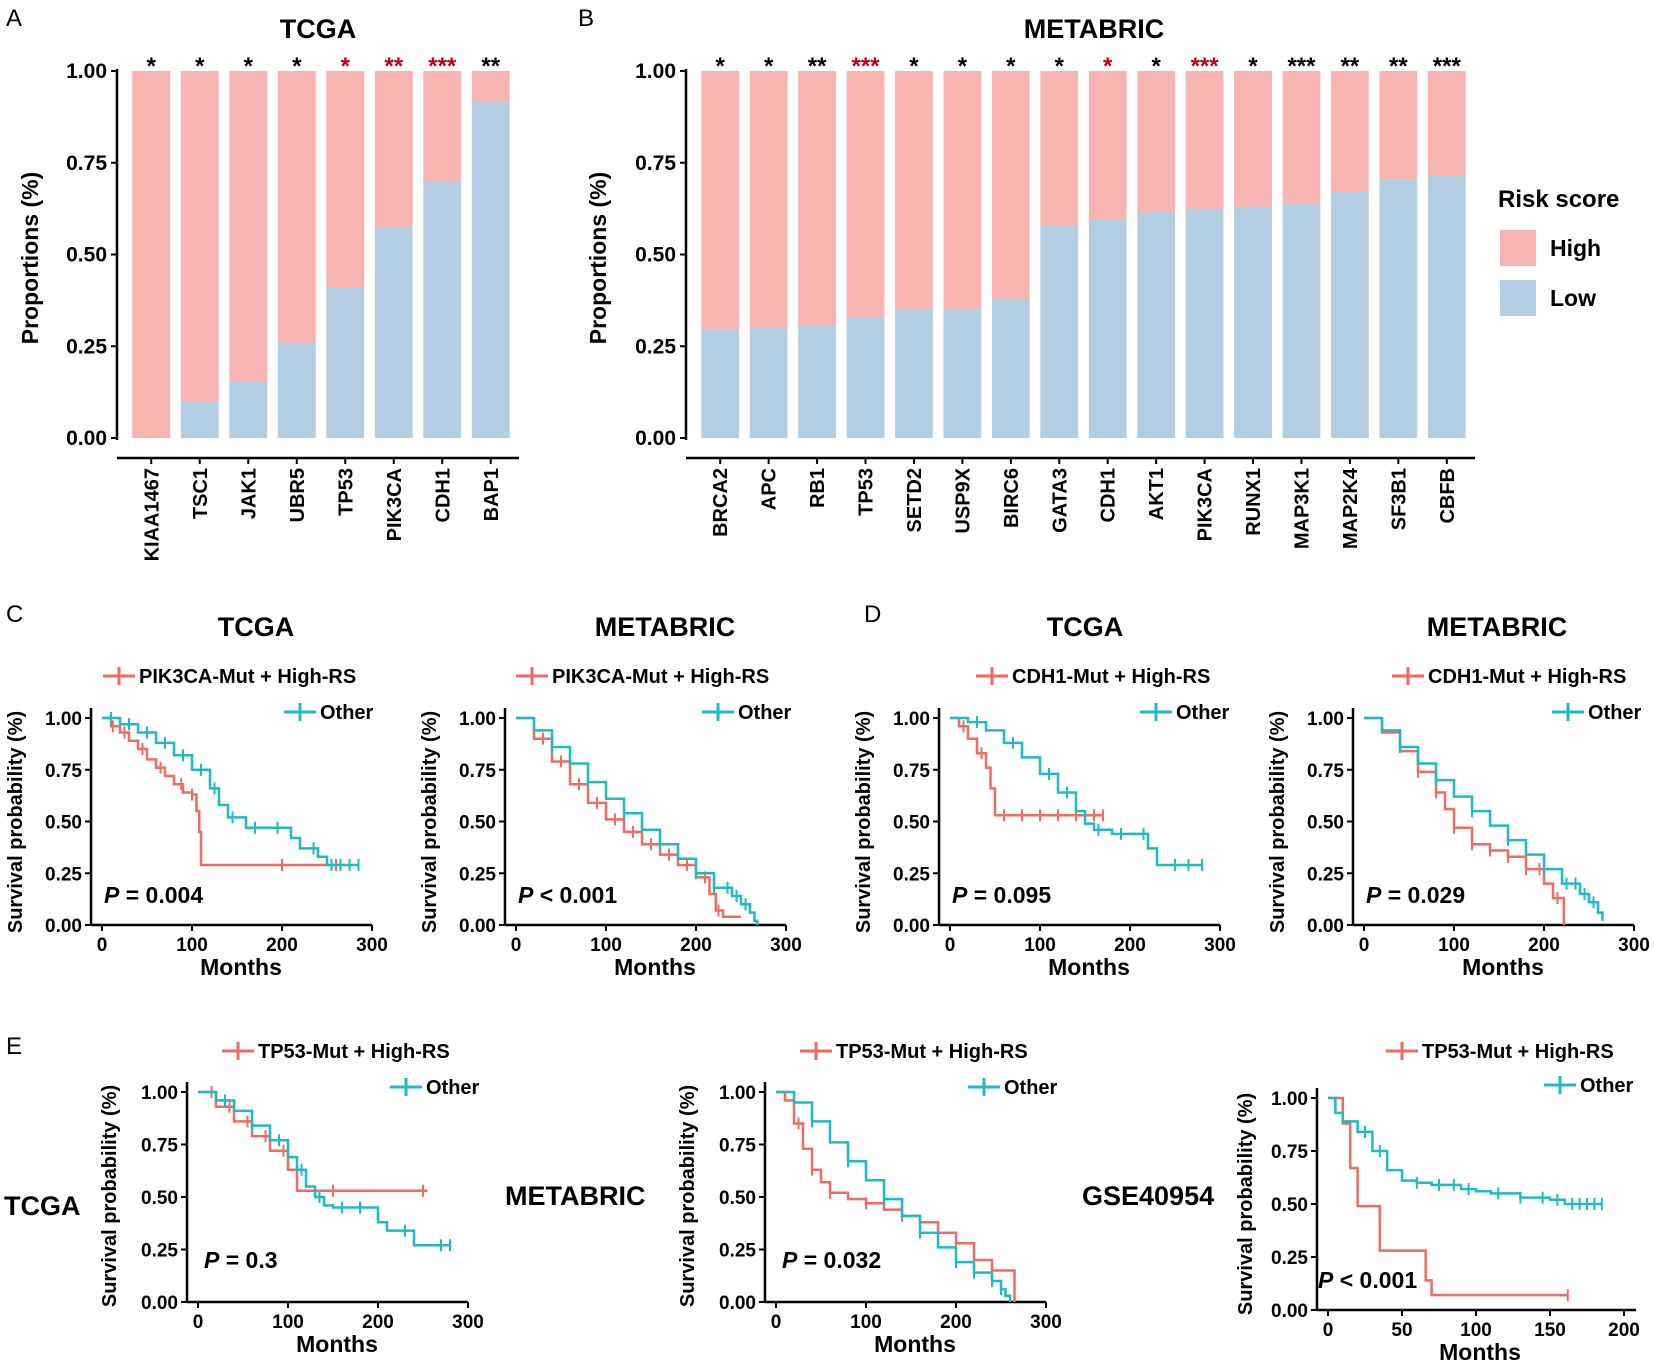  Describe the element at coordinates (1448, 496) in the screenshot. I see `gene-label: CBFB` at that location.